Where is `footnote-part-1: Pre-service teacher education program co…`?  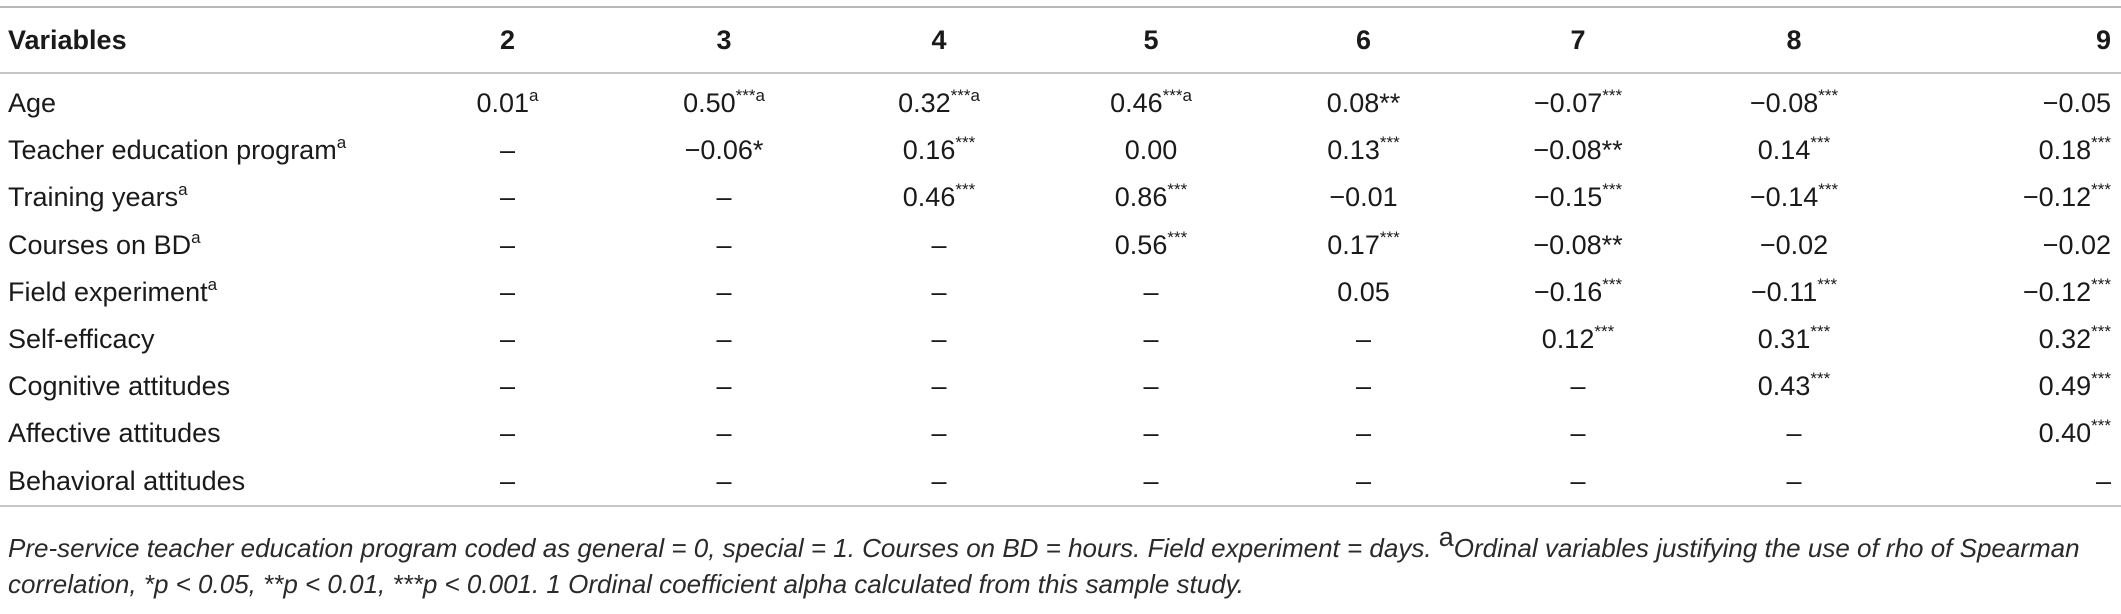 footnote-part-1: Pre-service teacher education program co… is located at coordinates (723, 548).